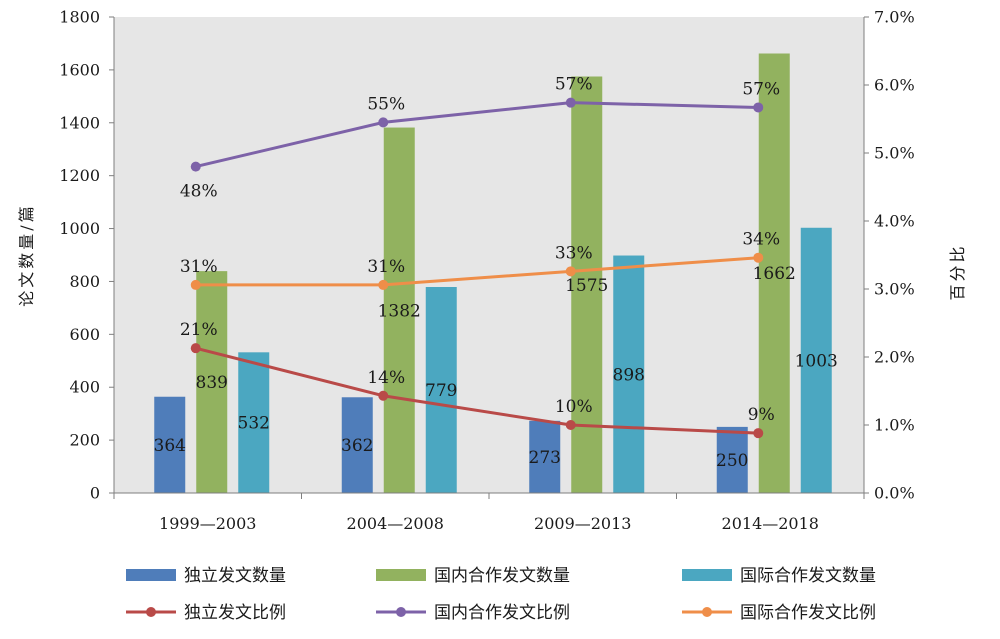 The image size is (1000, 639). Describe the element at coordinates (84, 440) in the screenshot. I see `y-tick-label: 200` at that location.